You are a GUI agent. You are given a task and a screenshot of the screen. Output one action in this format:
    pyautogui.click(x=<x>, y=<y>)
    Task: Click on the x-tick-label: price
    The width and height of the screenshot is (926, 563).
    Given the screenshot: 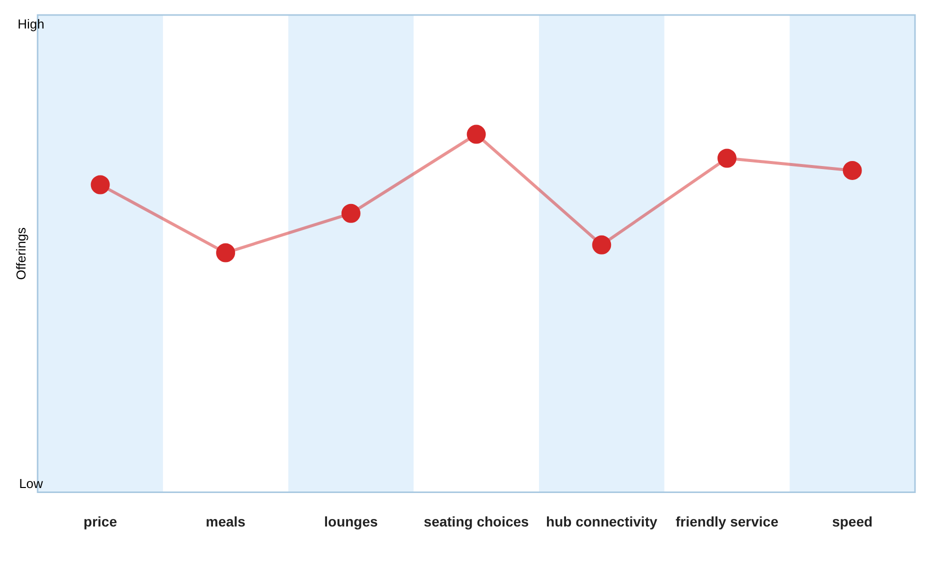 What is the action you would take?
    pyautogui.click(x=101, y=521)
    